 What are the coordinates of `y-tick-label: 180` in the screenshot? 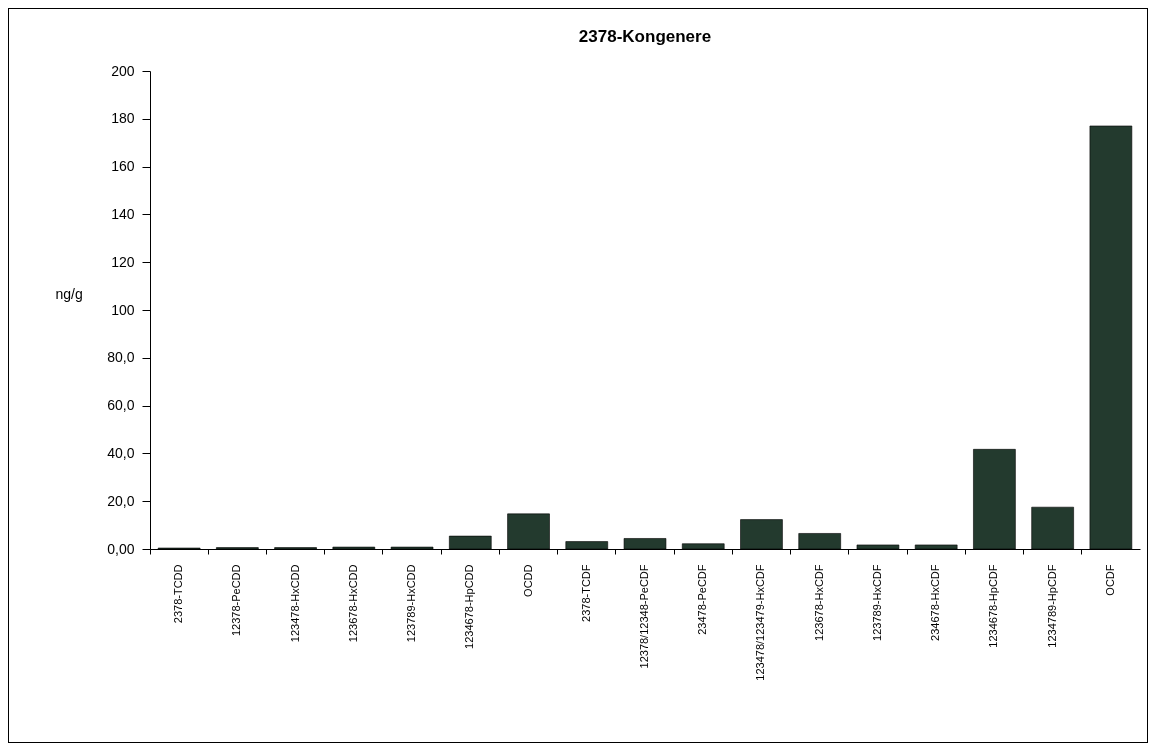 It's located at (123, 118).